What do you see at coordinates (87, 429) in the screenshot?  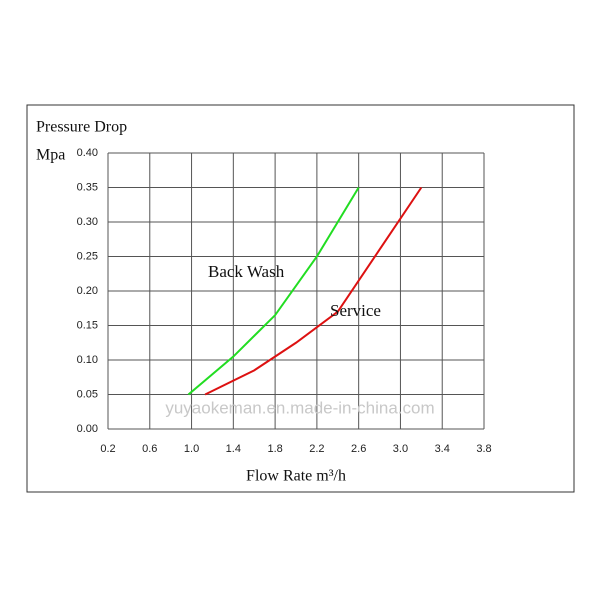 I see `y-tick-label: 0.00` at bounding box center [87, 429].